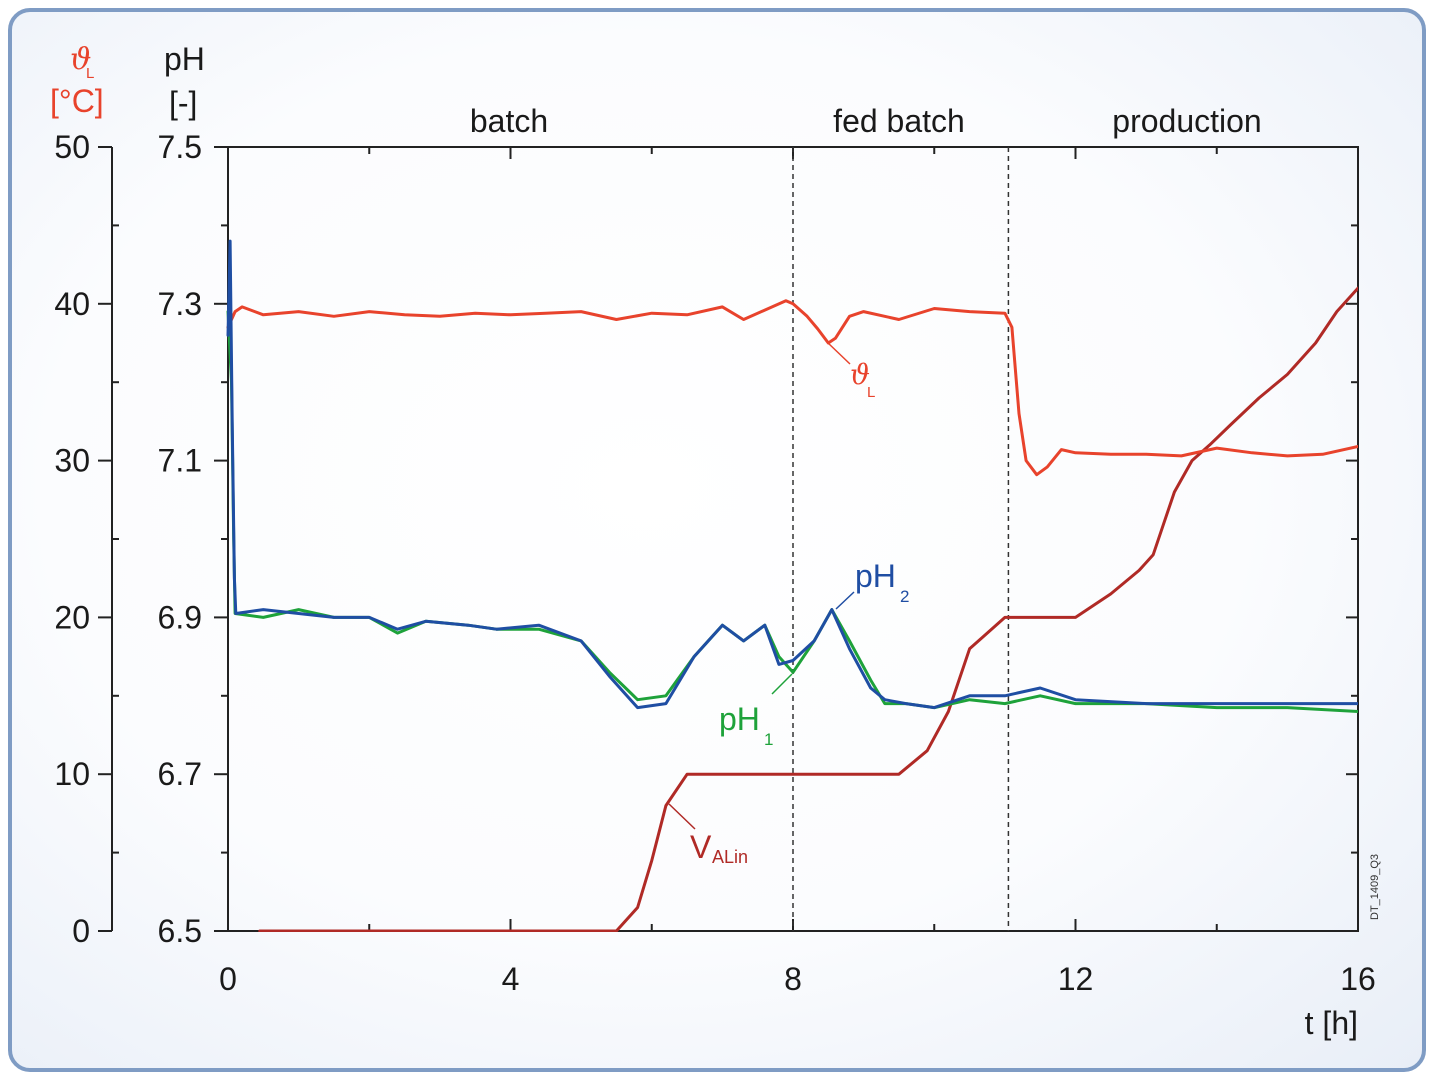 The height and width of the screenshot is (1080, 1440). I want to click on series-label-temperature-subscript: L, so click(871, 392).